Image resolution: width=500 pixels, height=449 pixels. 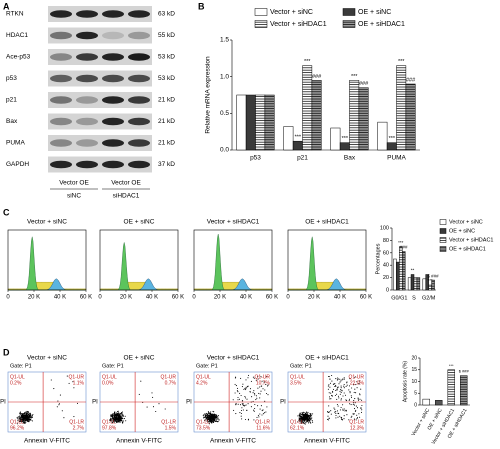 What do you see at coordinates (224, 40) in the screenshot?
I see `y-tick-label: 1.5` at bounding box center [224, 40].